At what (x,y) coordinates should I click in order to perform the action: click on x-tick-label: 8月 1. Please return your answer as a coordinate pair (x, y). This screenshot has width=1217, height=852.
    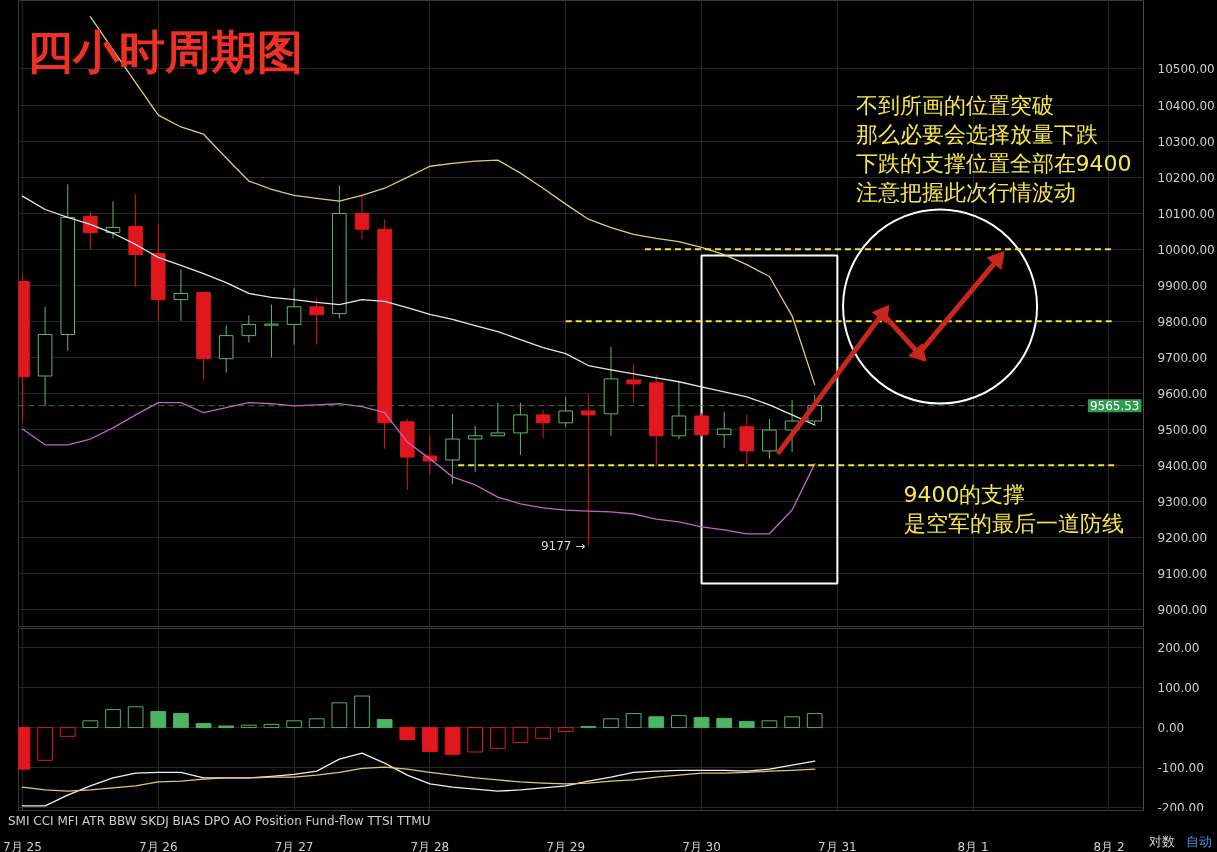
    Looking at the image, I should click on (973, 845).